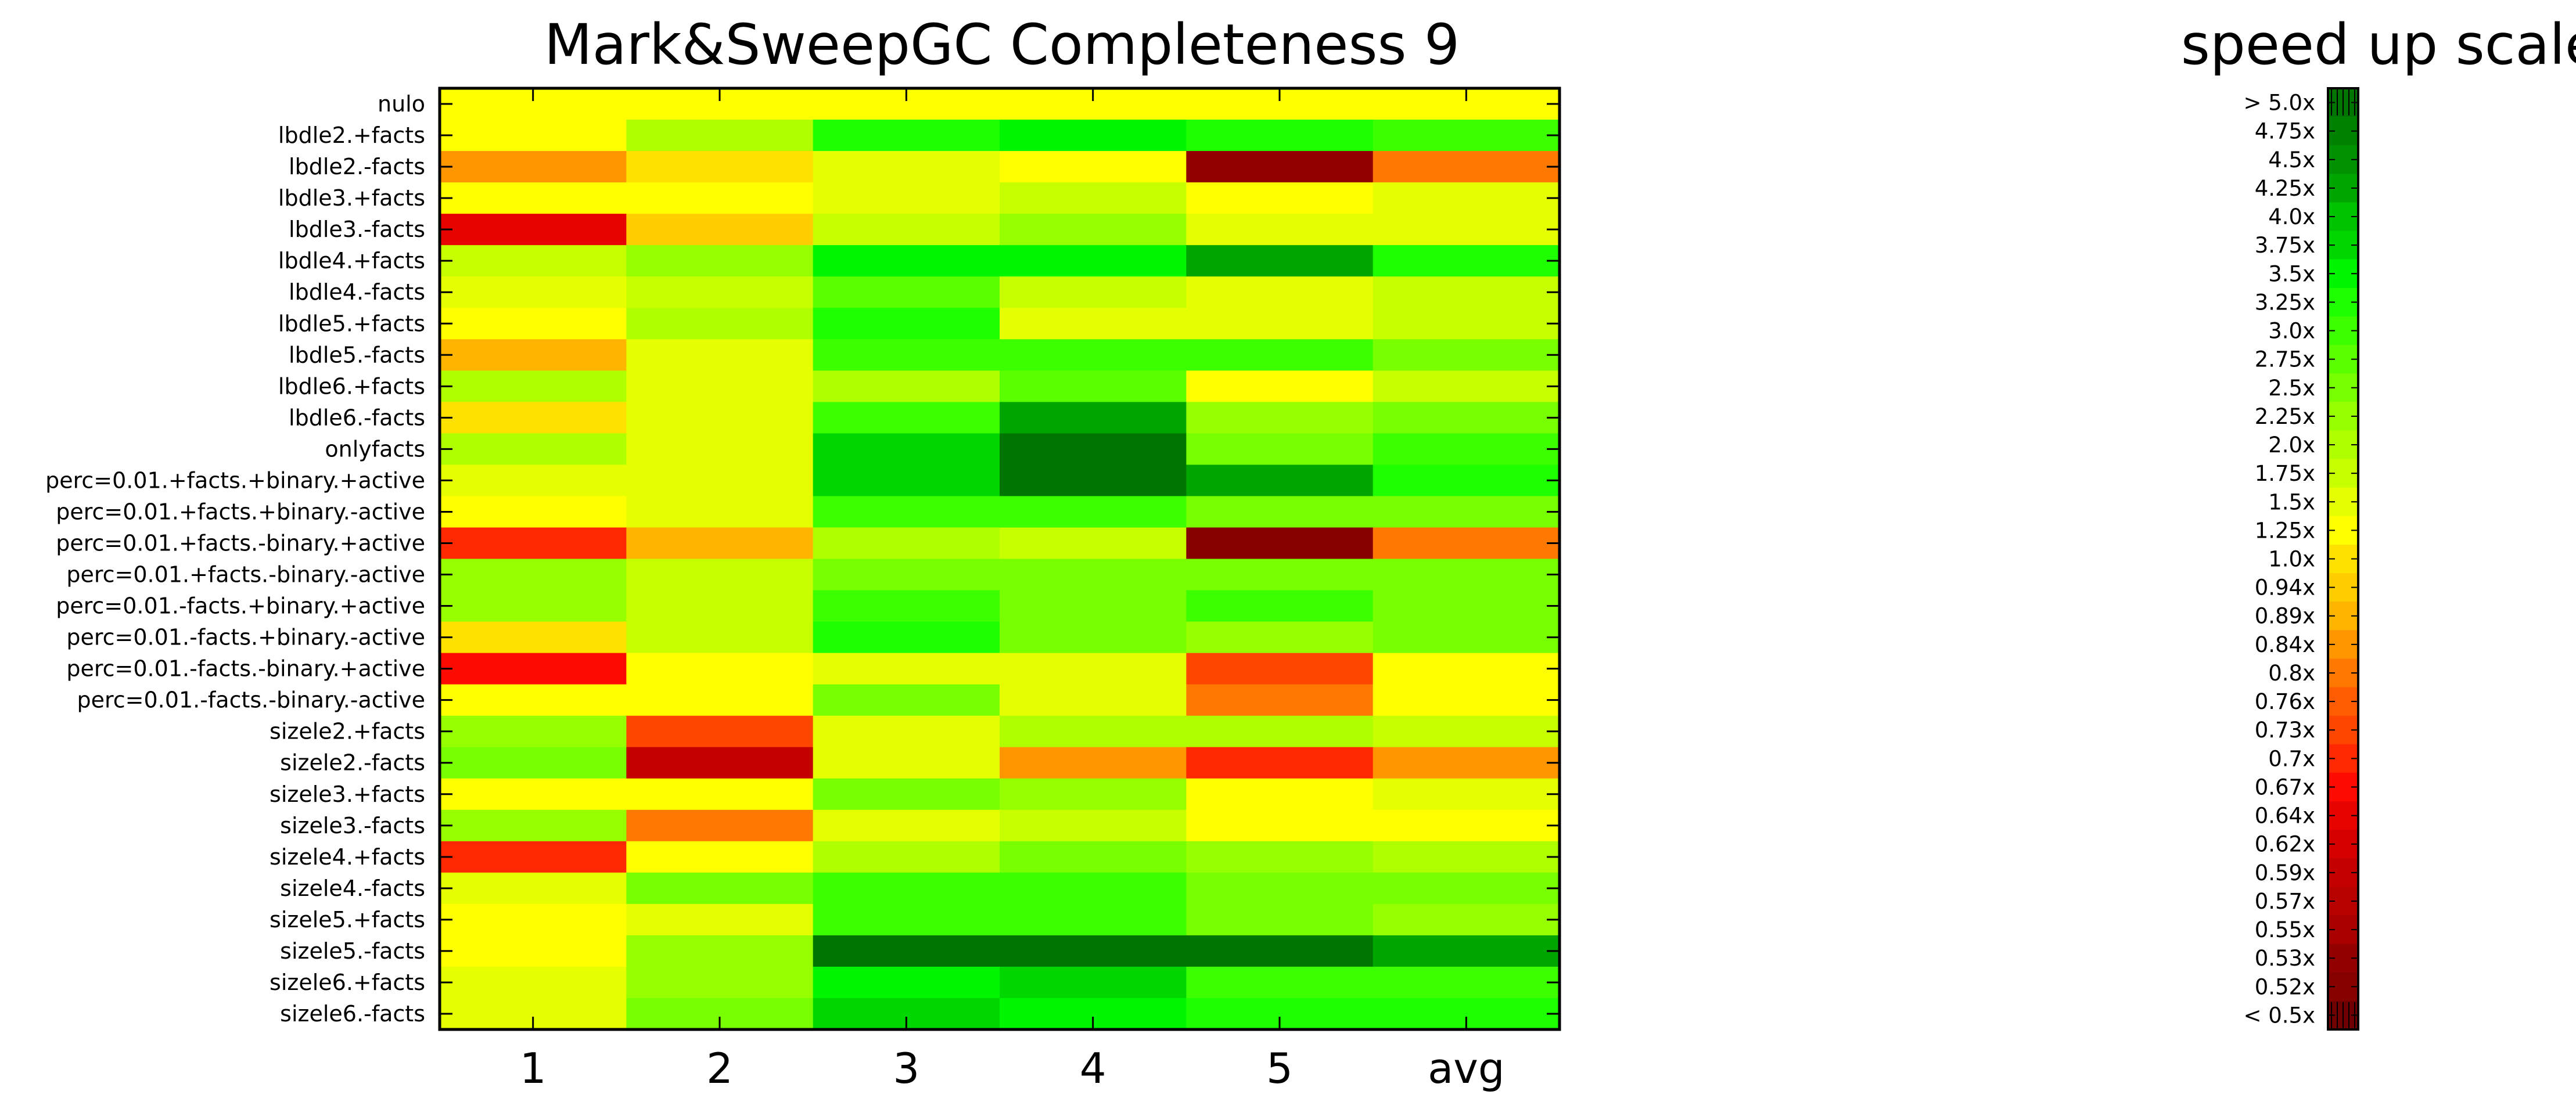 The image size is (2576, 1109). I want to click on y-tick-label: nulo, so click(402, 104).